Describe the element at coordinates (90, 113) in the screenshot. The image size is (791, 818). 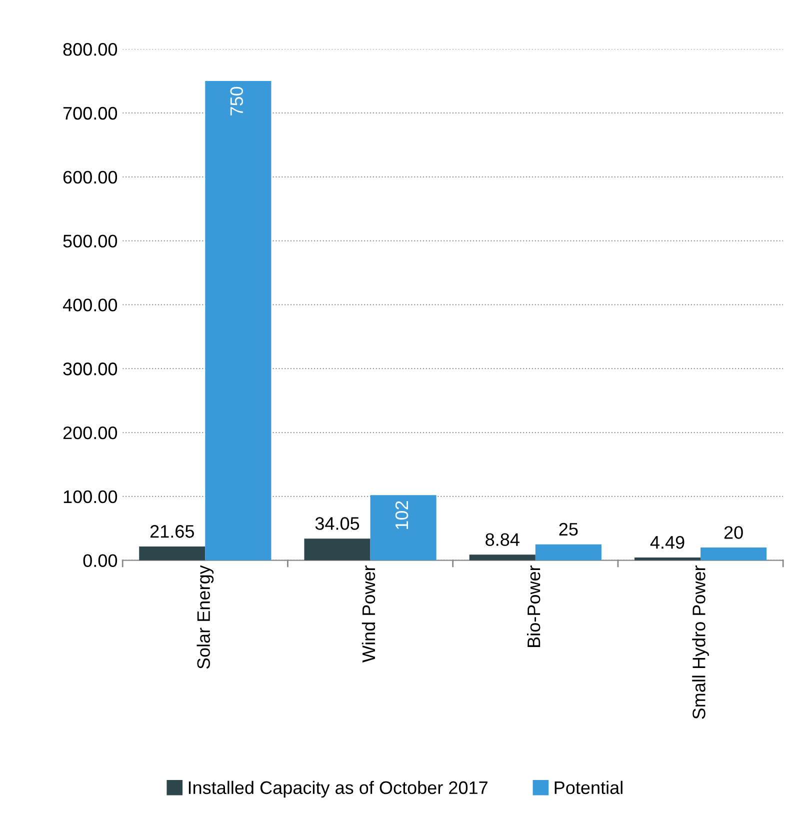
I see `y-tick-label: 700.00` at that location.